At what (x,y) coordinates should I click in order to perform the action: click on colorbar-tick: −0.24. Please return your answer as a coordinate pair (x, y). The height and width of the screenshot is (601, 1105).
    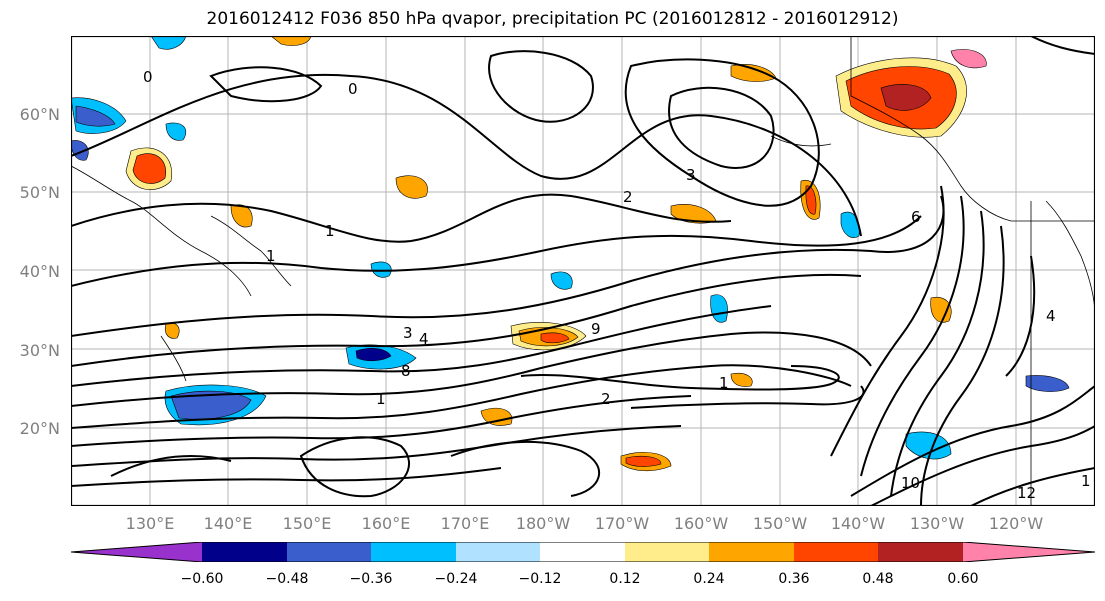
    Looking at the image, I should click on (456, 579).